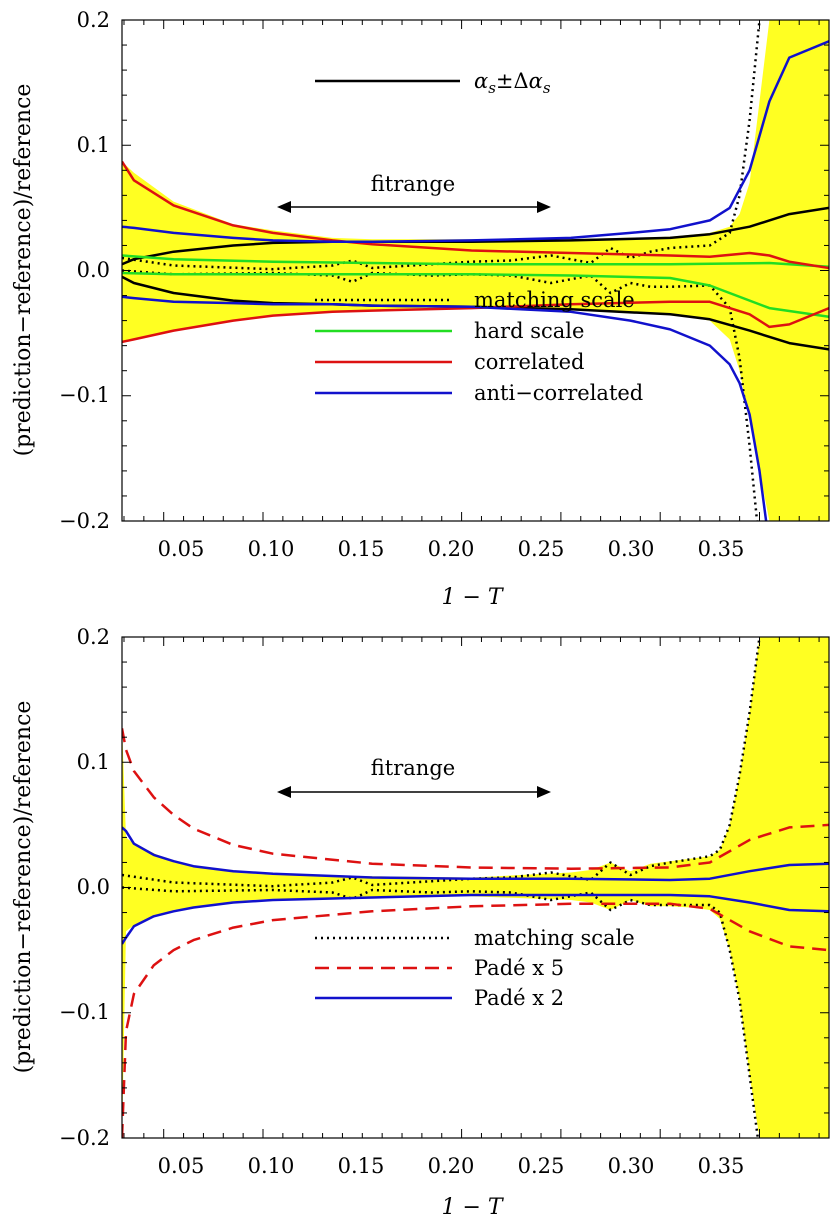 Image resolution: width=831 pixels, height=1220 pixels. I want to click on top-legend-label: correlated, so click(529, 362).